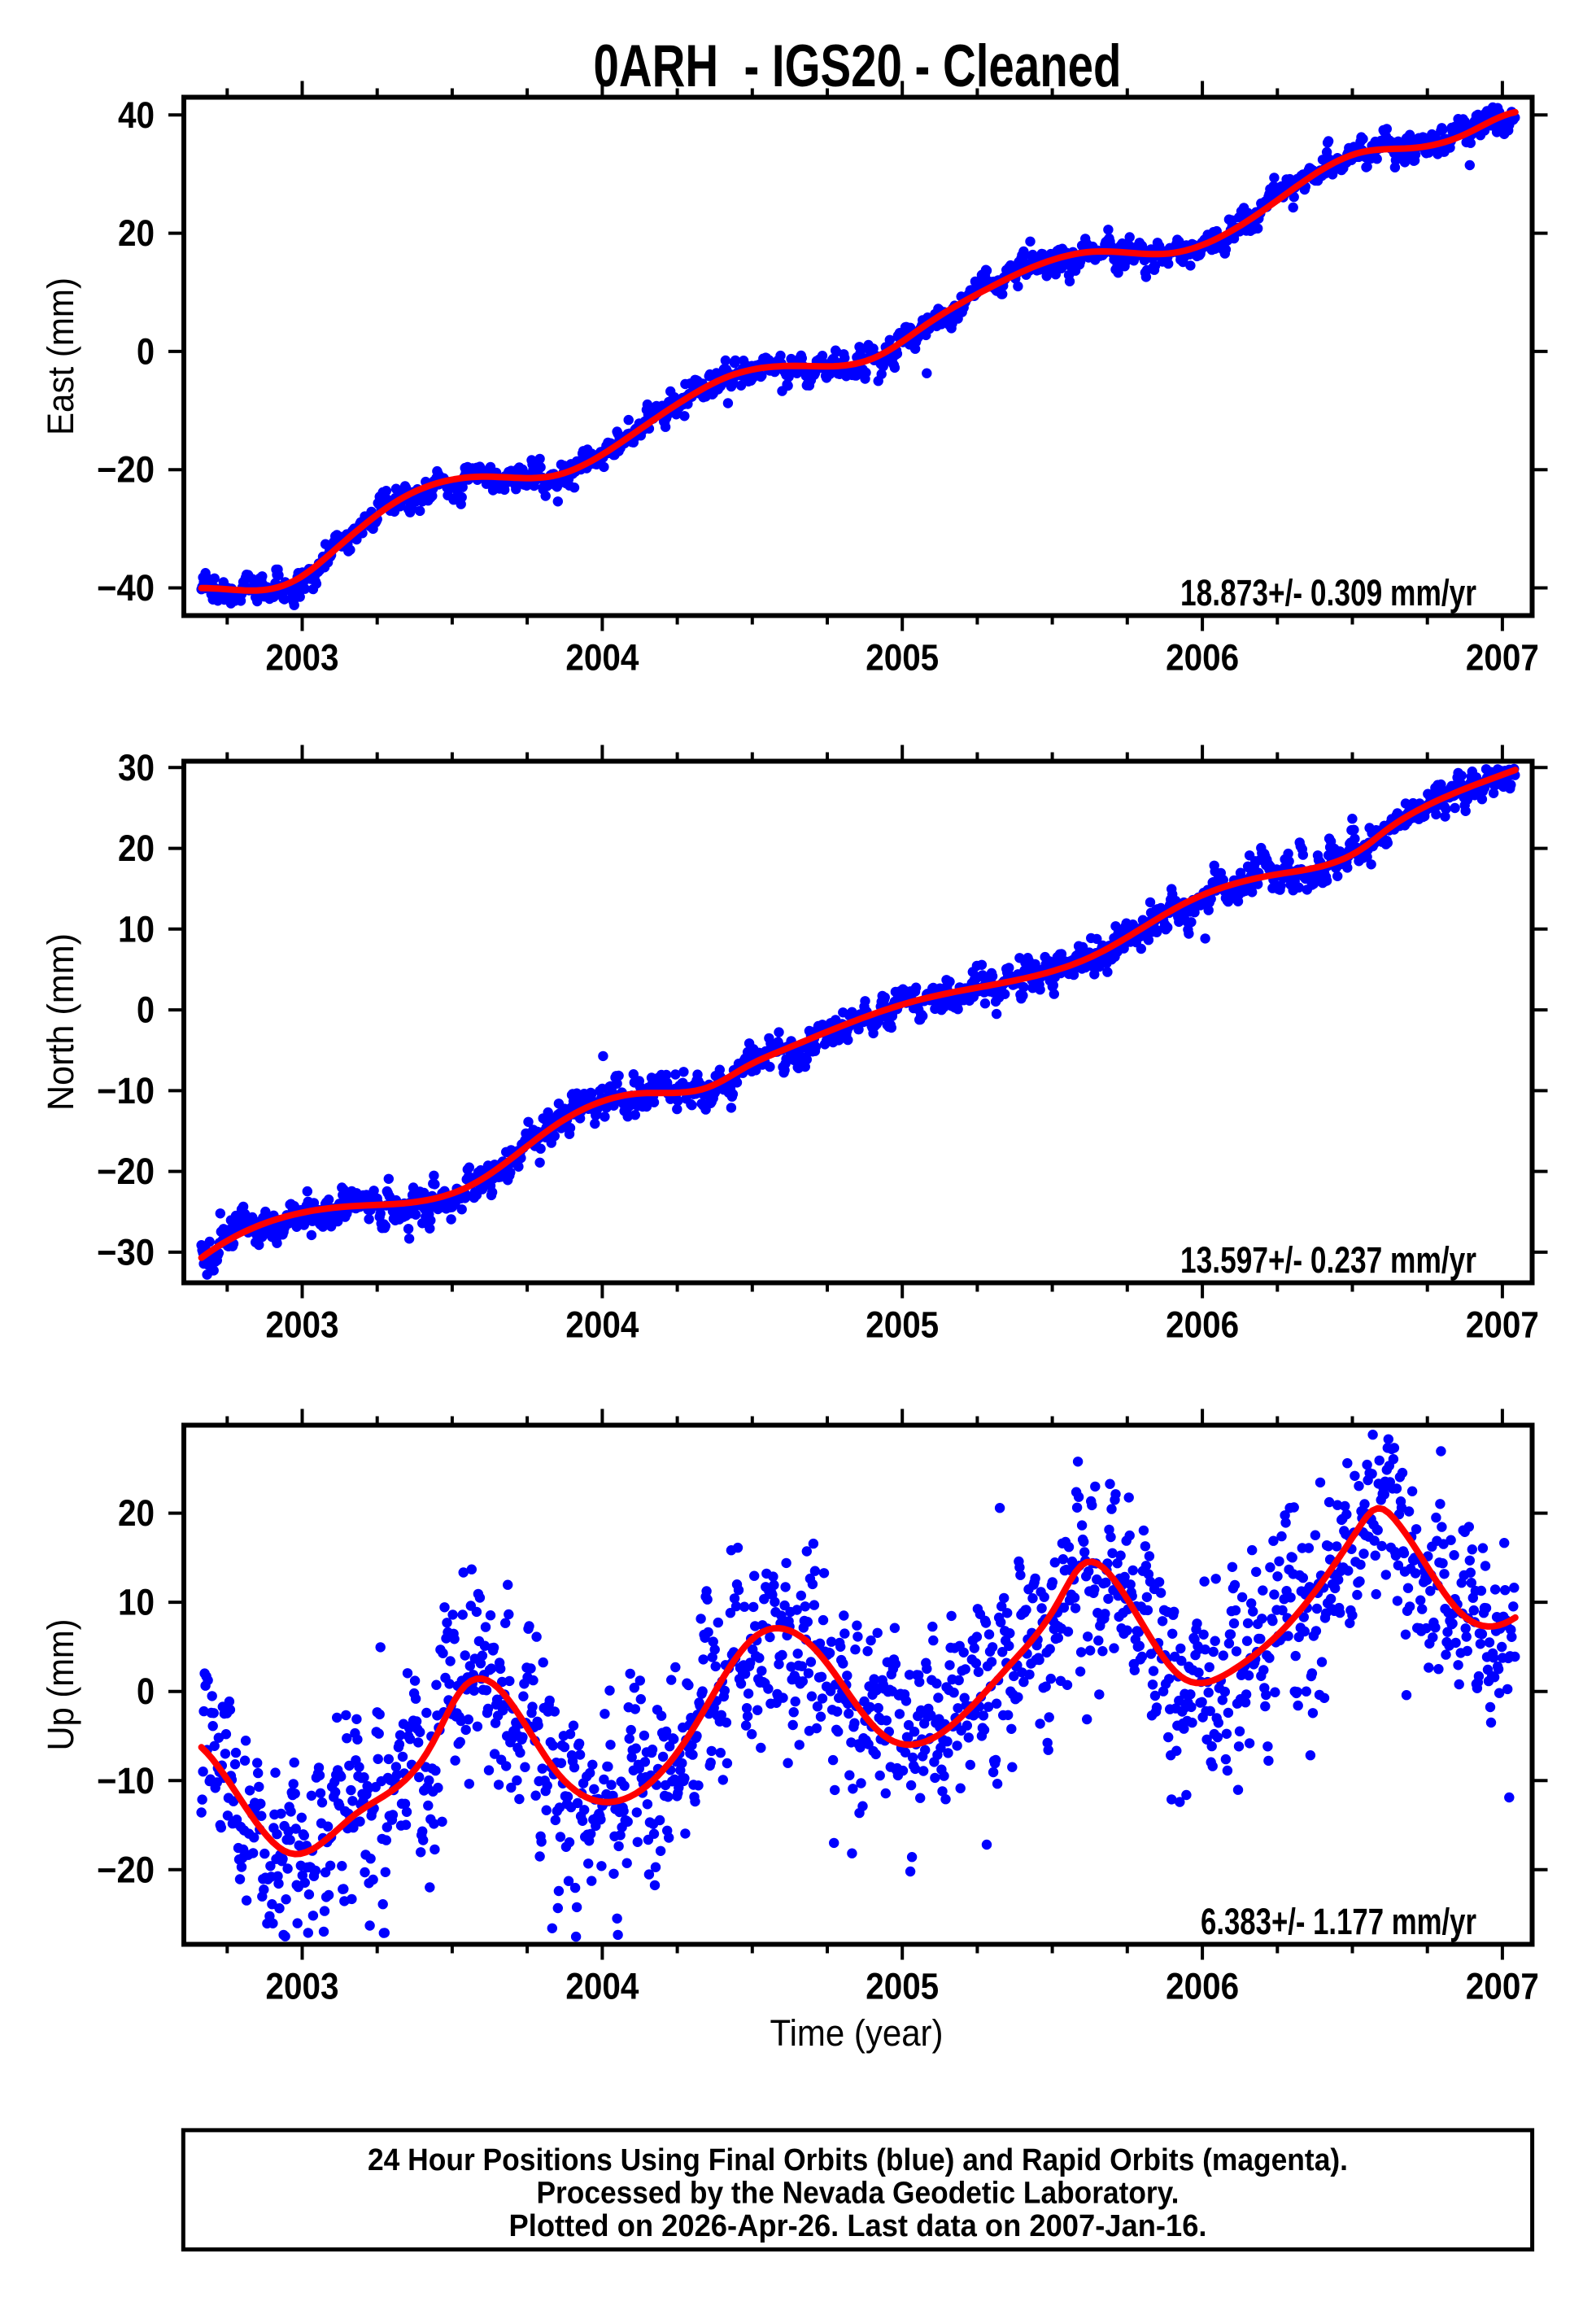  What do you see at coordinates (858, 66) in the screenshot?
I see `svg-text: 0ARH - IGS20 - Cleaned` at bounding box center [858, 66].